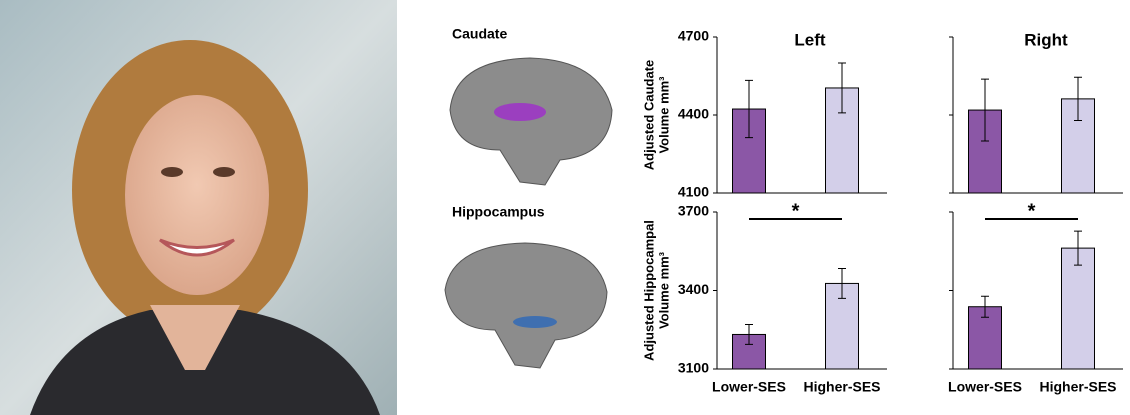 The image size is (1130, 415). What do you see at coordinates (498, 212) in the screenshot?
I see `region-label: Hippocampus` at bounding box center [498, 212].